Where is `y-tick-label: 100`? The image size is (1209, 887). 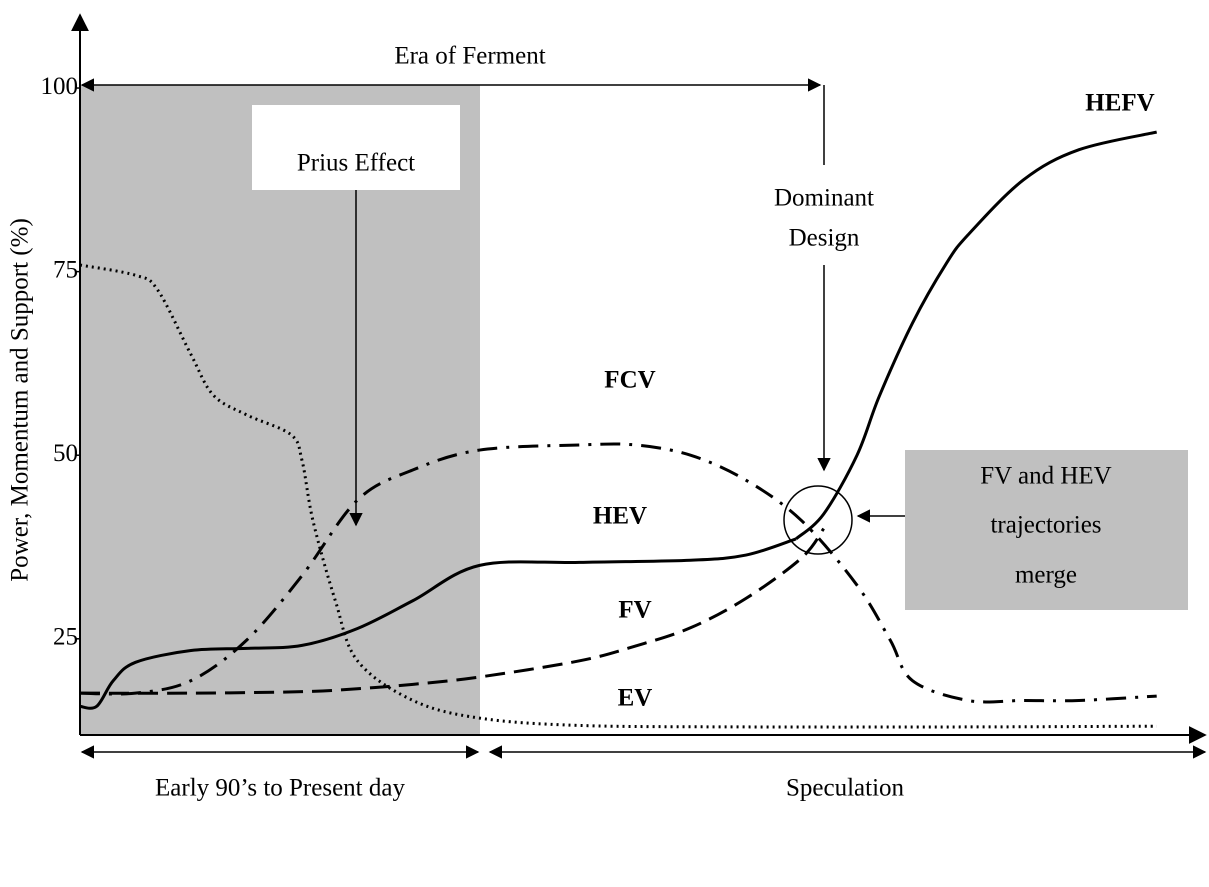 y-tick-label: 100 is located at coordinates (60, 86).